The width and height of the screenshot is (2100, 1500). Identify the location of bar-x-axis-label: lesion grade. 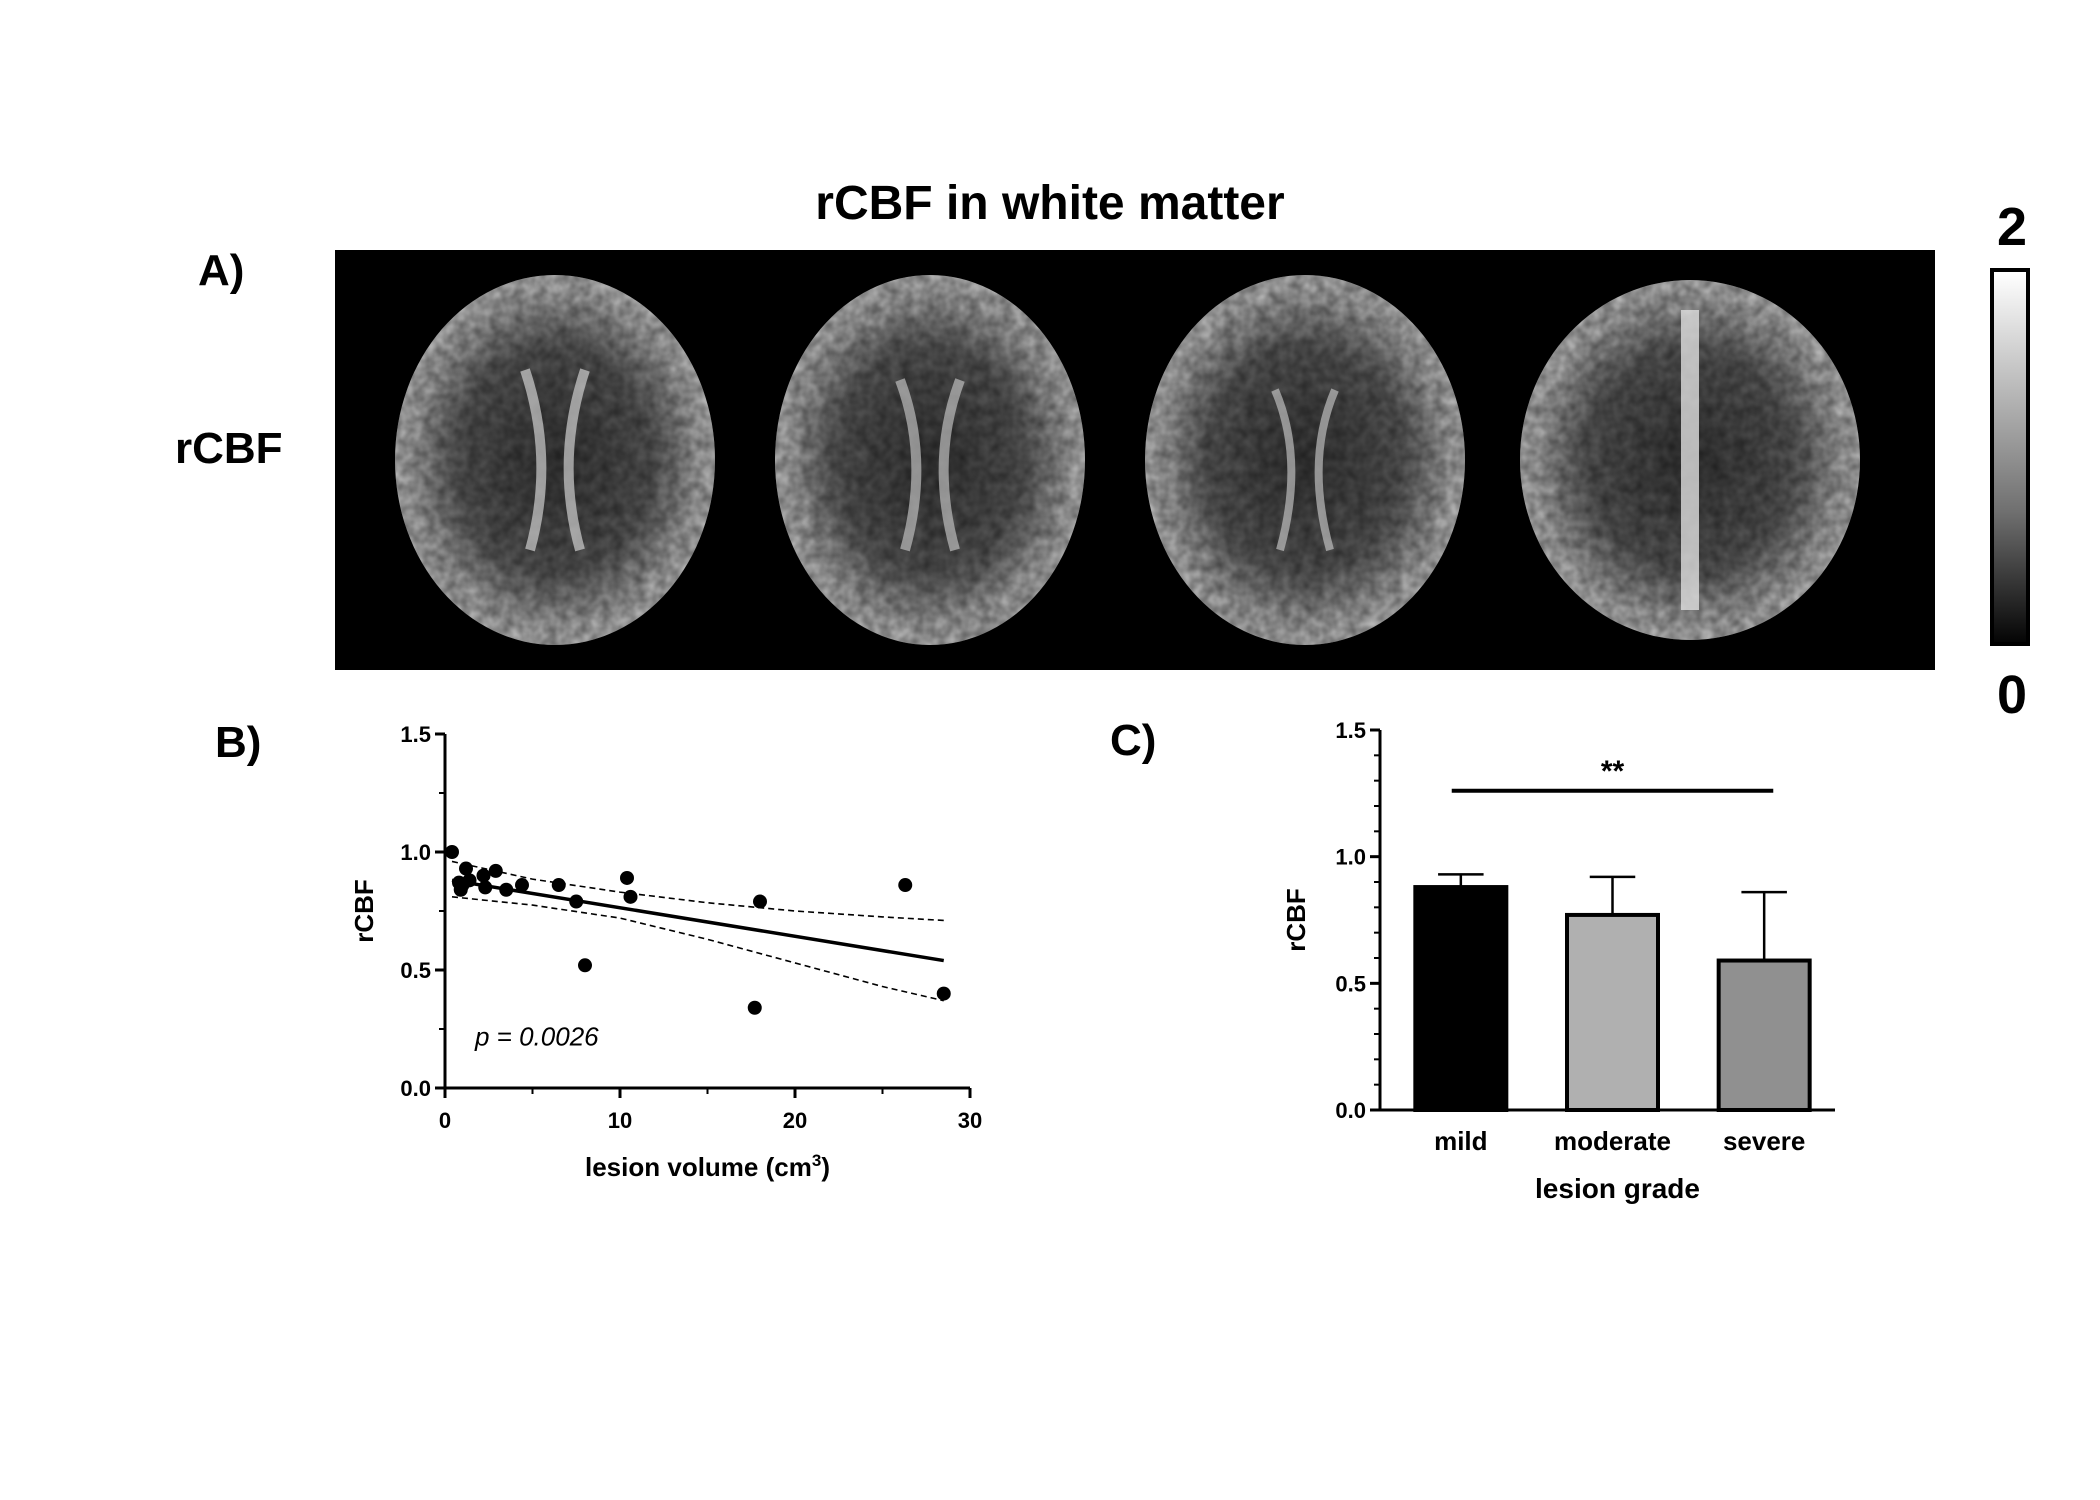
(1617, 1188).